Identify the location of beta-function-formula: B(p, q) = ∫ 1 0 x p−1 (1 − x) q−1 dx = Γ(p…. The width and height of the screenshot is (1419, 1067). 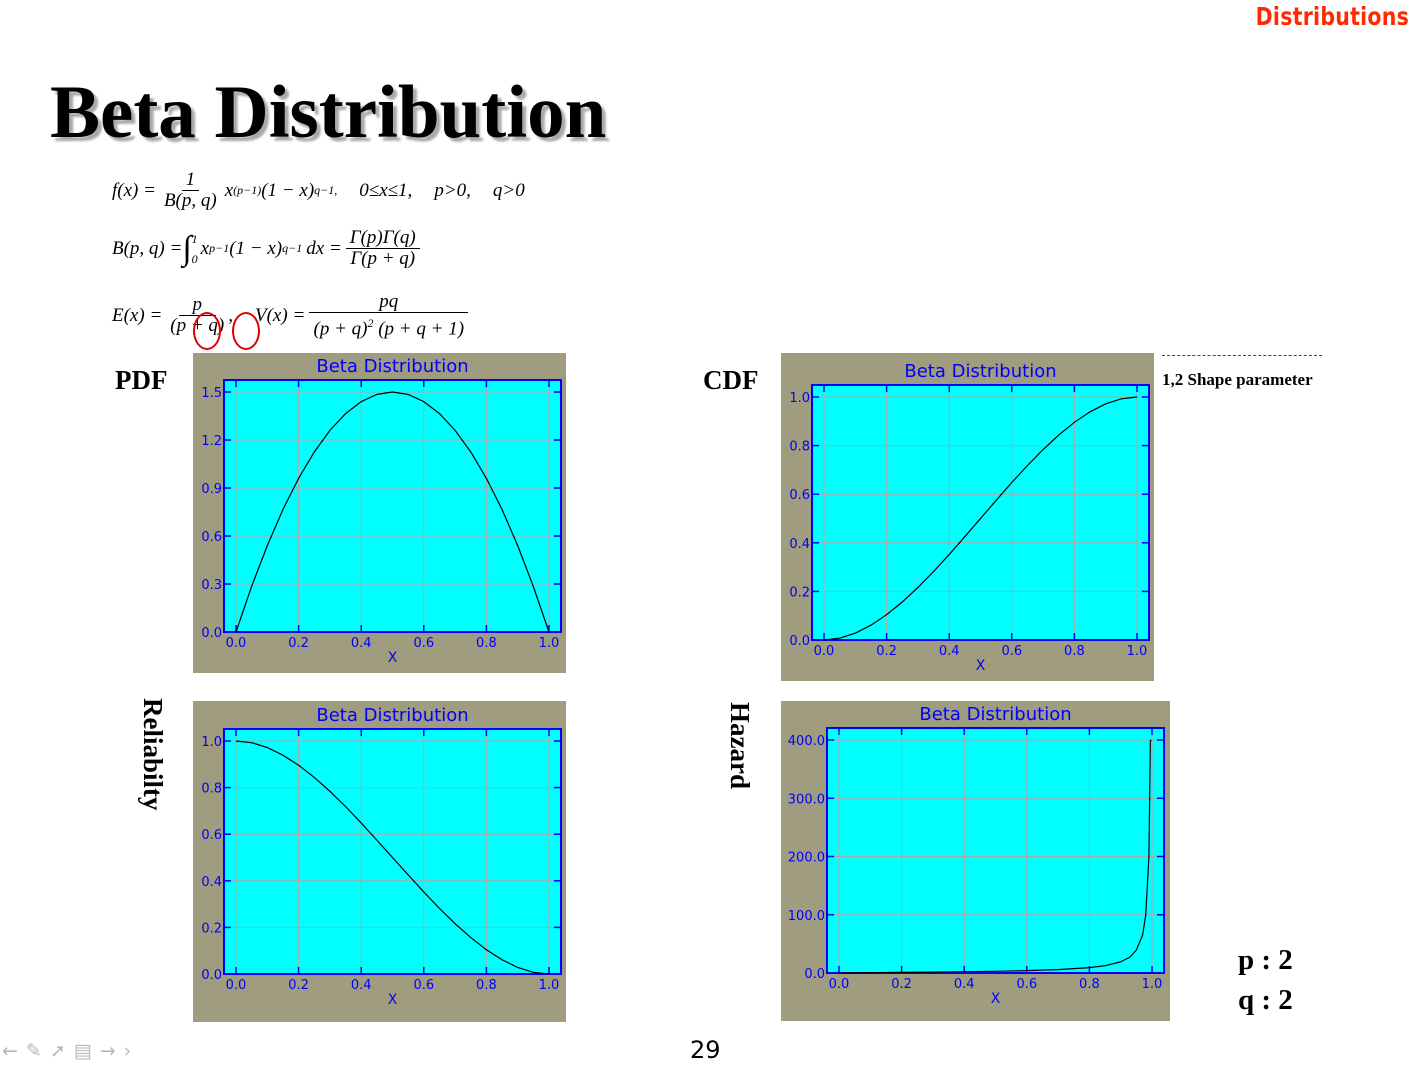
(268, 248).